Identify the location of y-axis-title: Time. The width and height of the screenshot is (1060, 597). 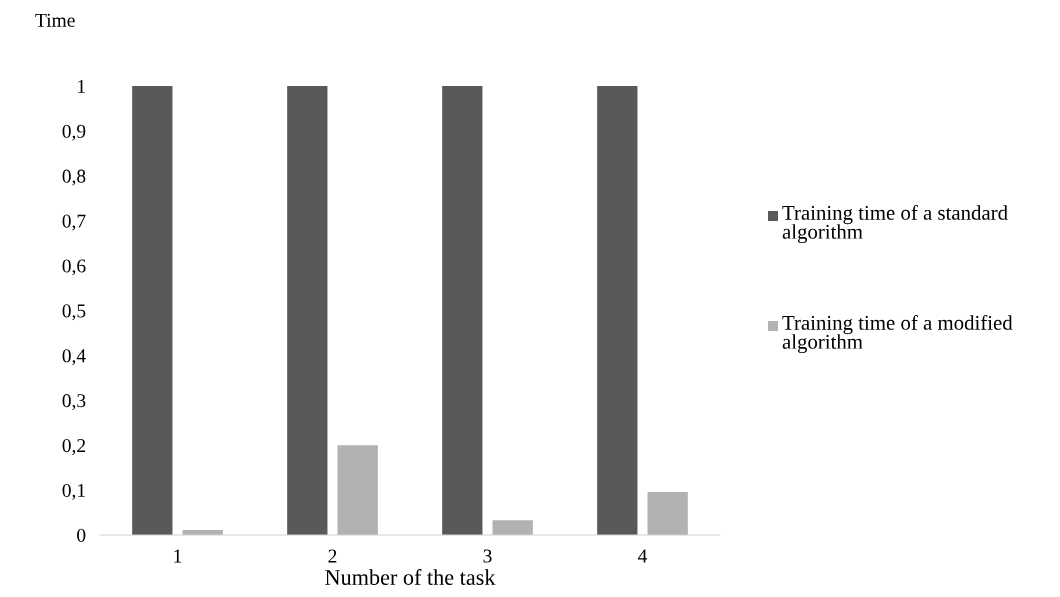
(55, 20).